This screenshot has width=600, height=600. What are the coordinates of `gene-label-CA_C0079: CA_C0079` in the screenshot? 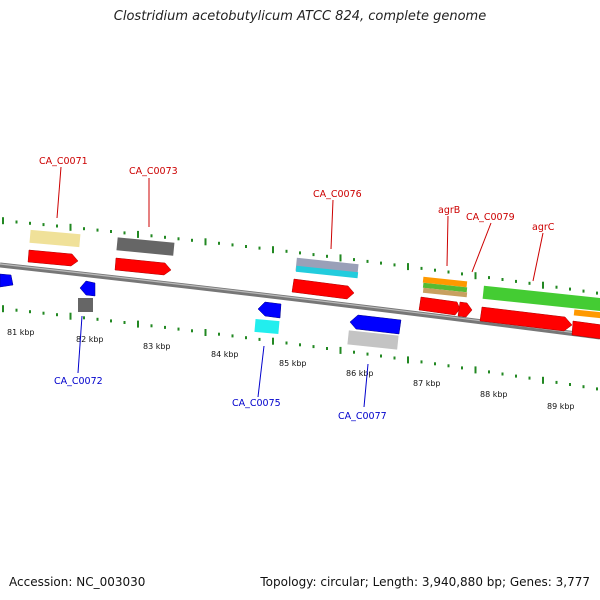 It's located at (490, 217).